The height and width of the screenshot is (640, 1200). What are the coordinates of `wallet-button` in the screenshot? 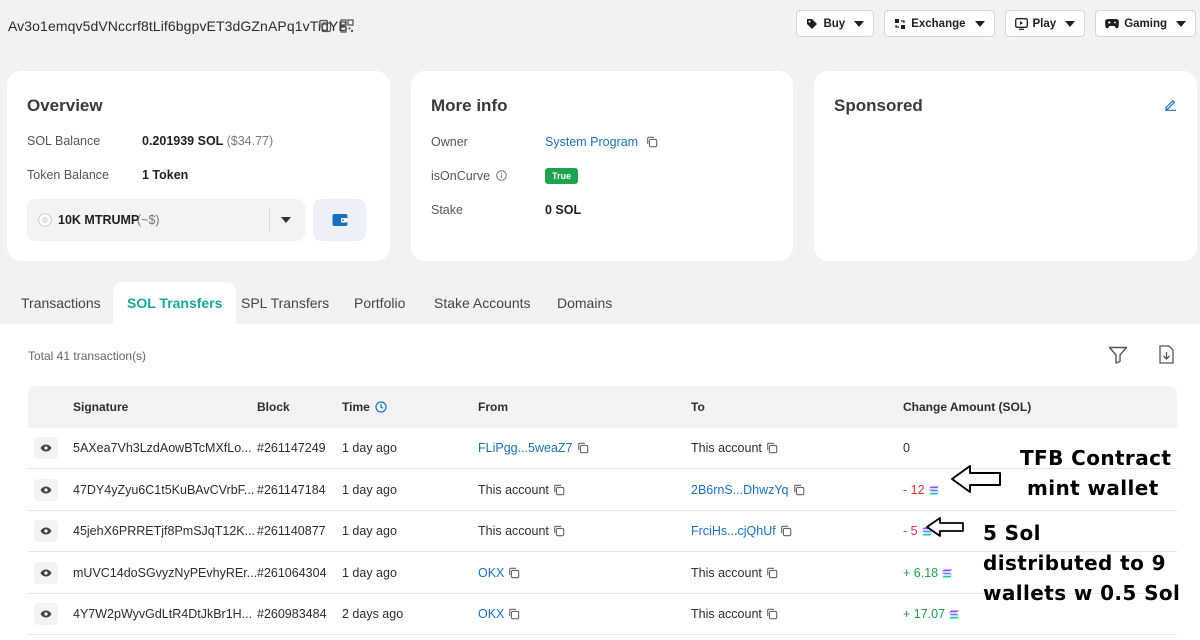 It's located at (339, 220).